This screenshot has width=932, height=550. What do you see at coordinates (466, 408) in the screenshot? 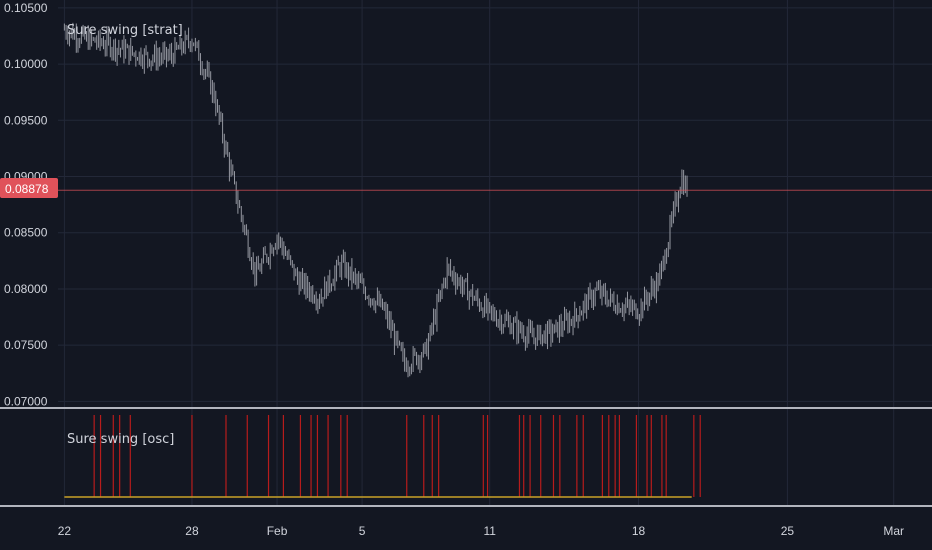
I see `pane-separator-top` at bounding box center [466, 408].